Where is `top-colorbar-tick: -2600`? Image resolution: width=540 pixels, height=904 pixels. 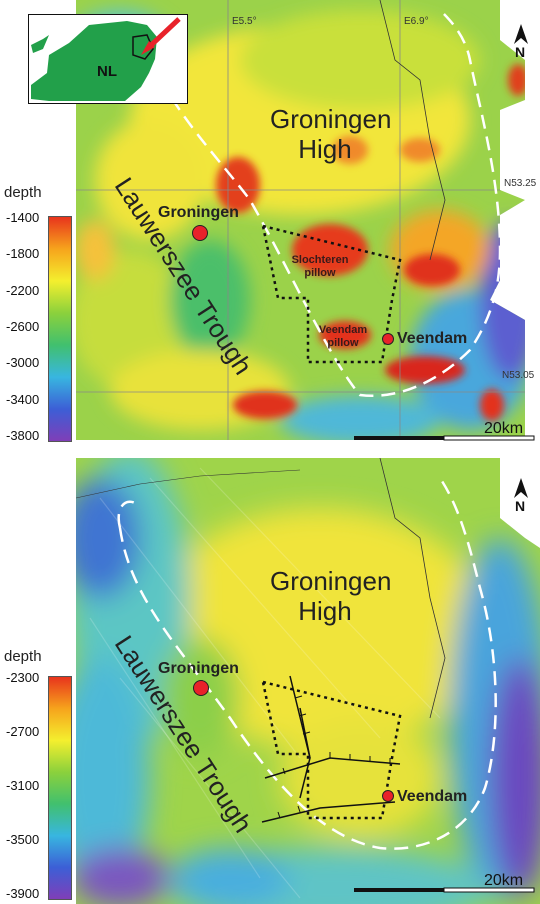 top-colorbar-tick: -2600 is located at coordinates (23, 326).